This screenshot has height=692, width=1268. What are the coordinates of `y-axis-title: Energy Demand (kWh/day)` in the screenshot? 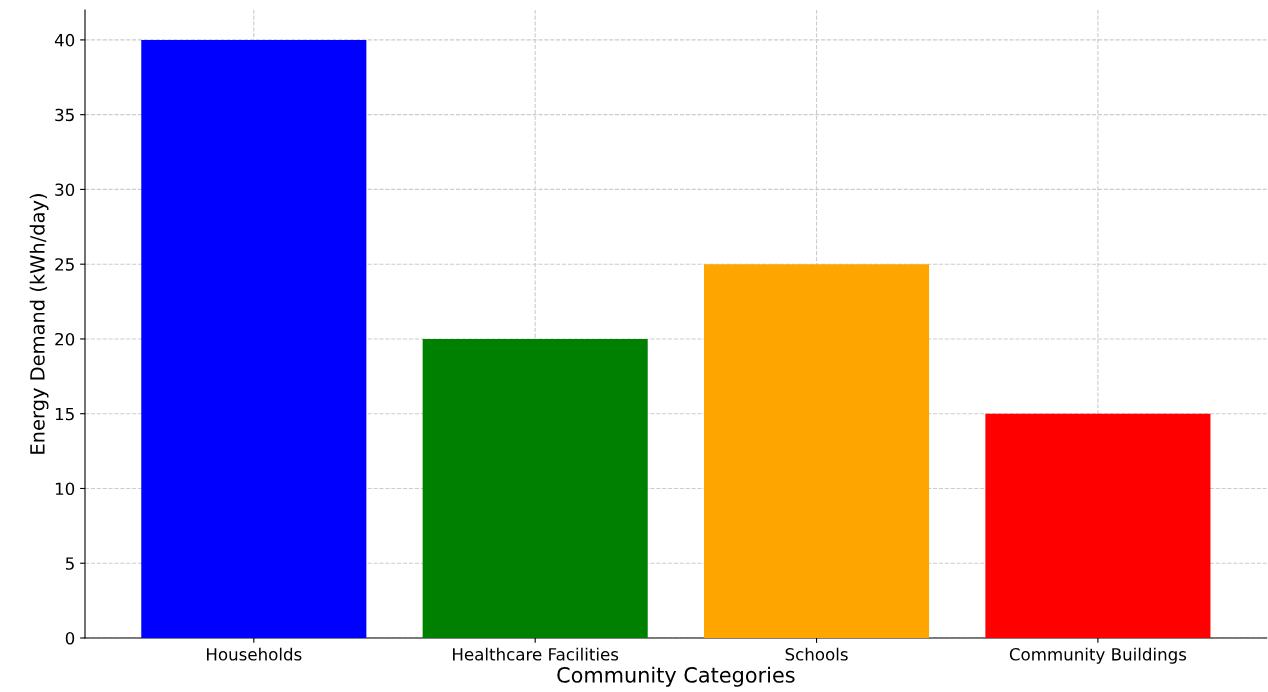 It's located at (39, 324).